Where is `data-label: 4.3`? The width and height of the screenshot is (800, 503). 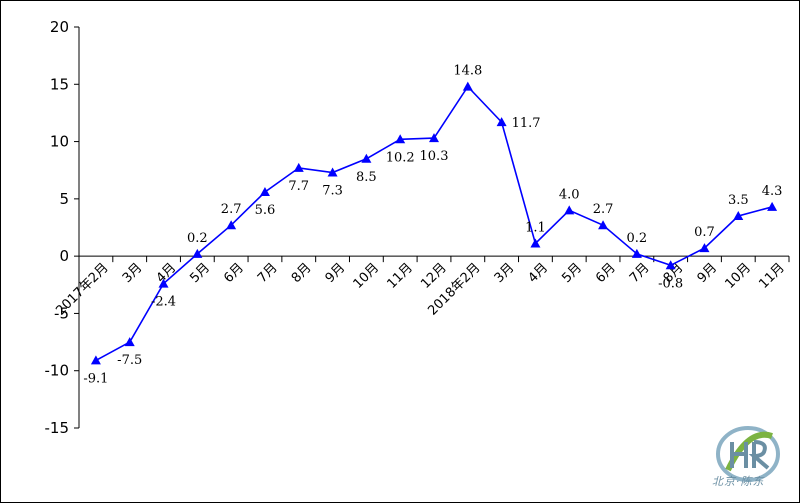
data-label: 4.3 is located at coordinates (772, 191).